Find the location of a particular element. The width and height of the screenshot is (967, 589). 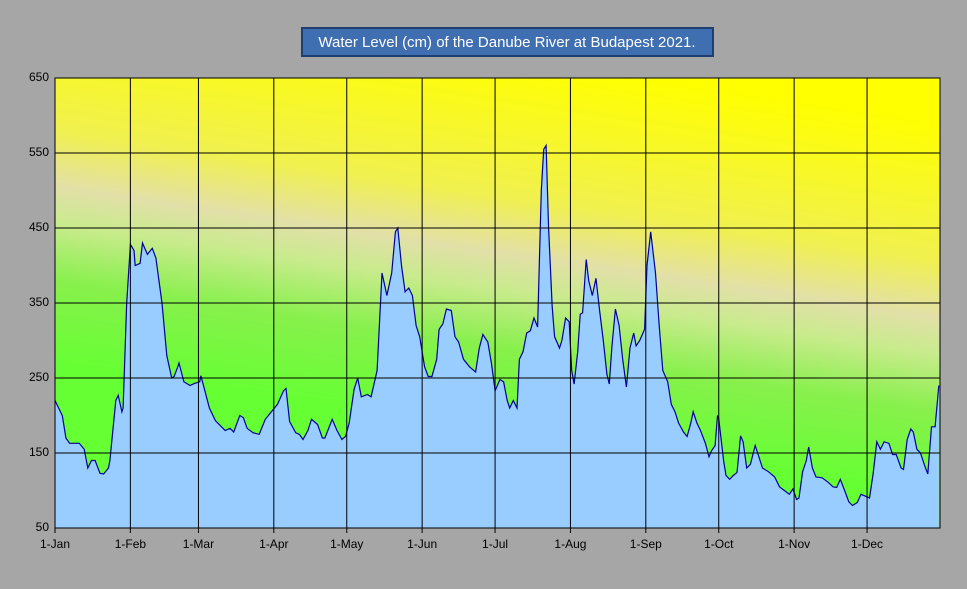

y-tick-label: 450 is located at coordinates (39, 227).